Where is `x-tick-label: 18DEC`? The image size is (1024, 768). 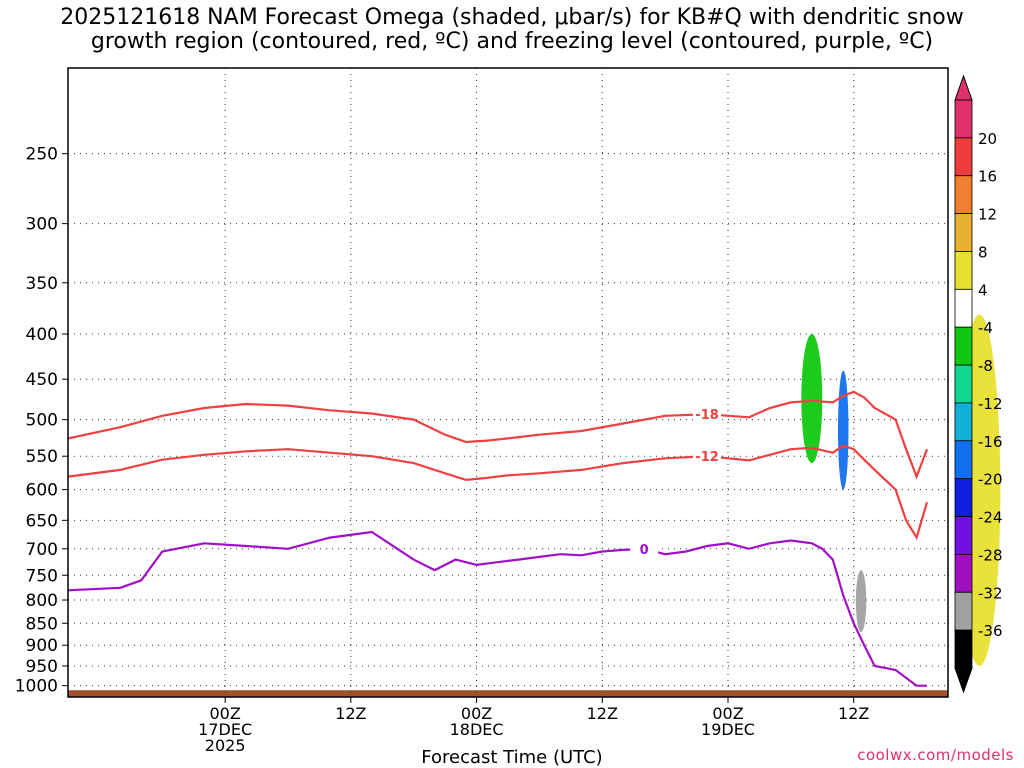 x-tick-label: 18DEC is located at coordinates (477, 729).